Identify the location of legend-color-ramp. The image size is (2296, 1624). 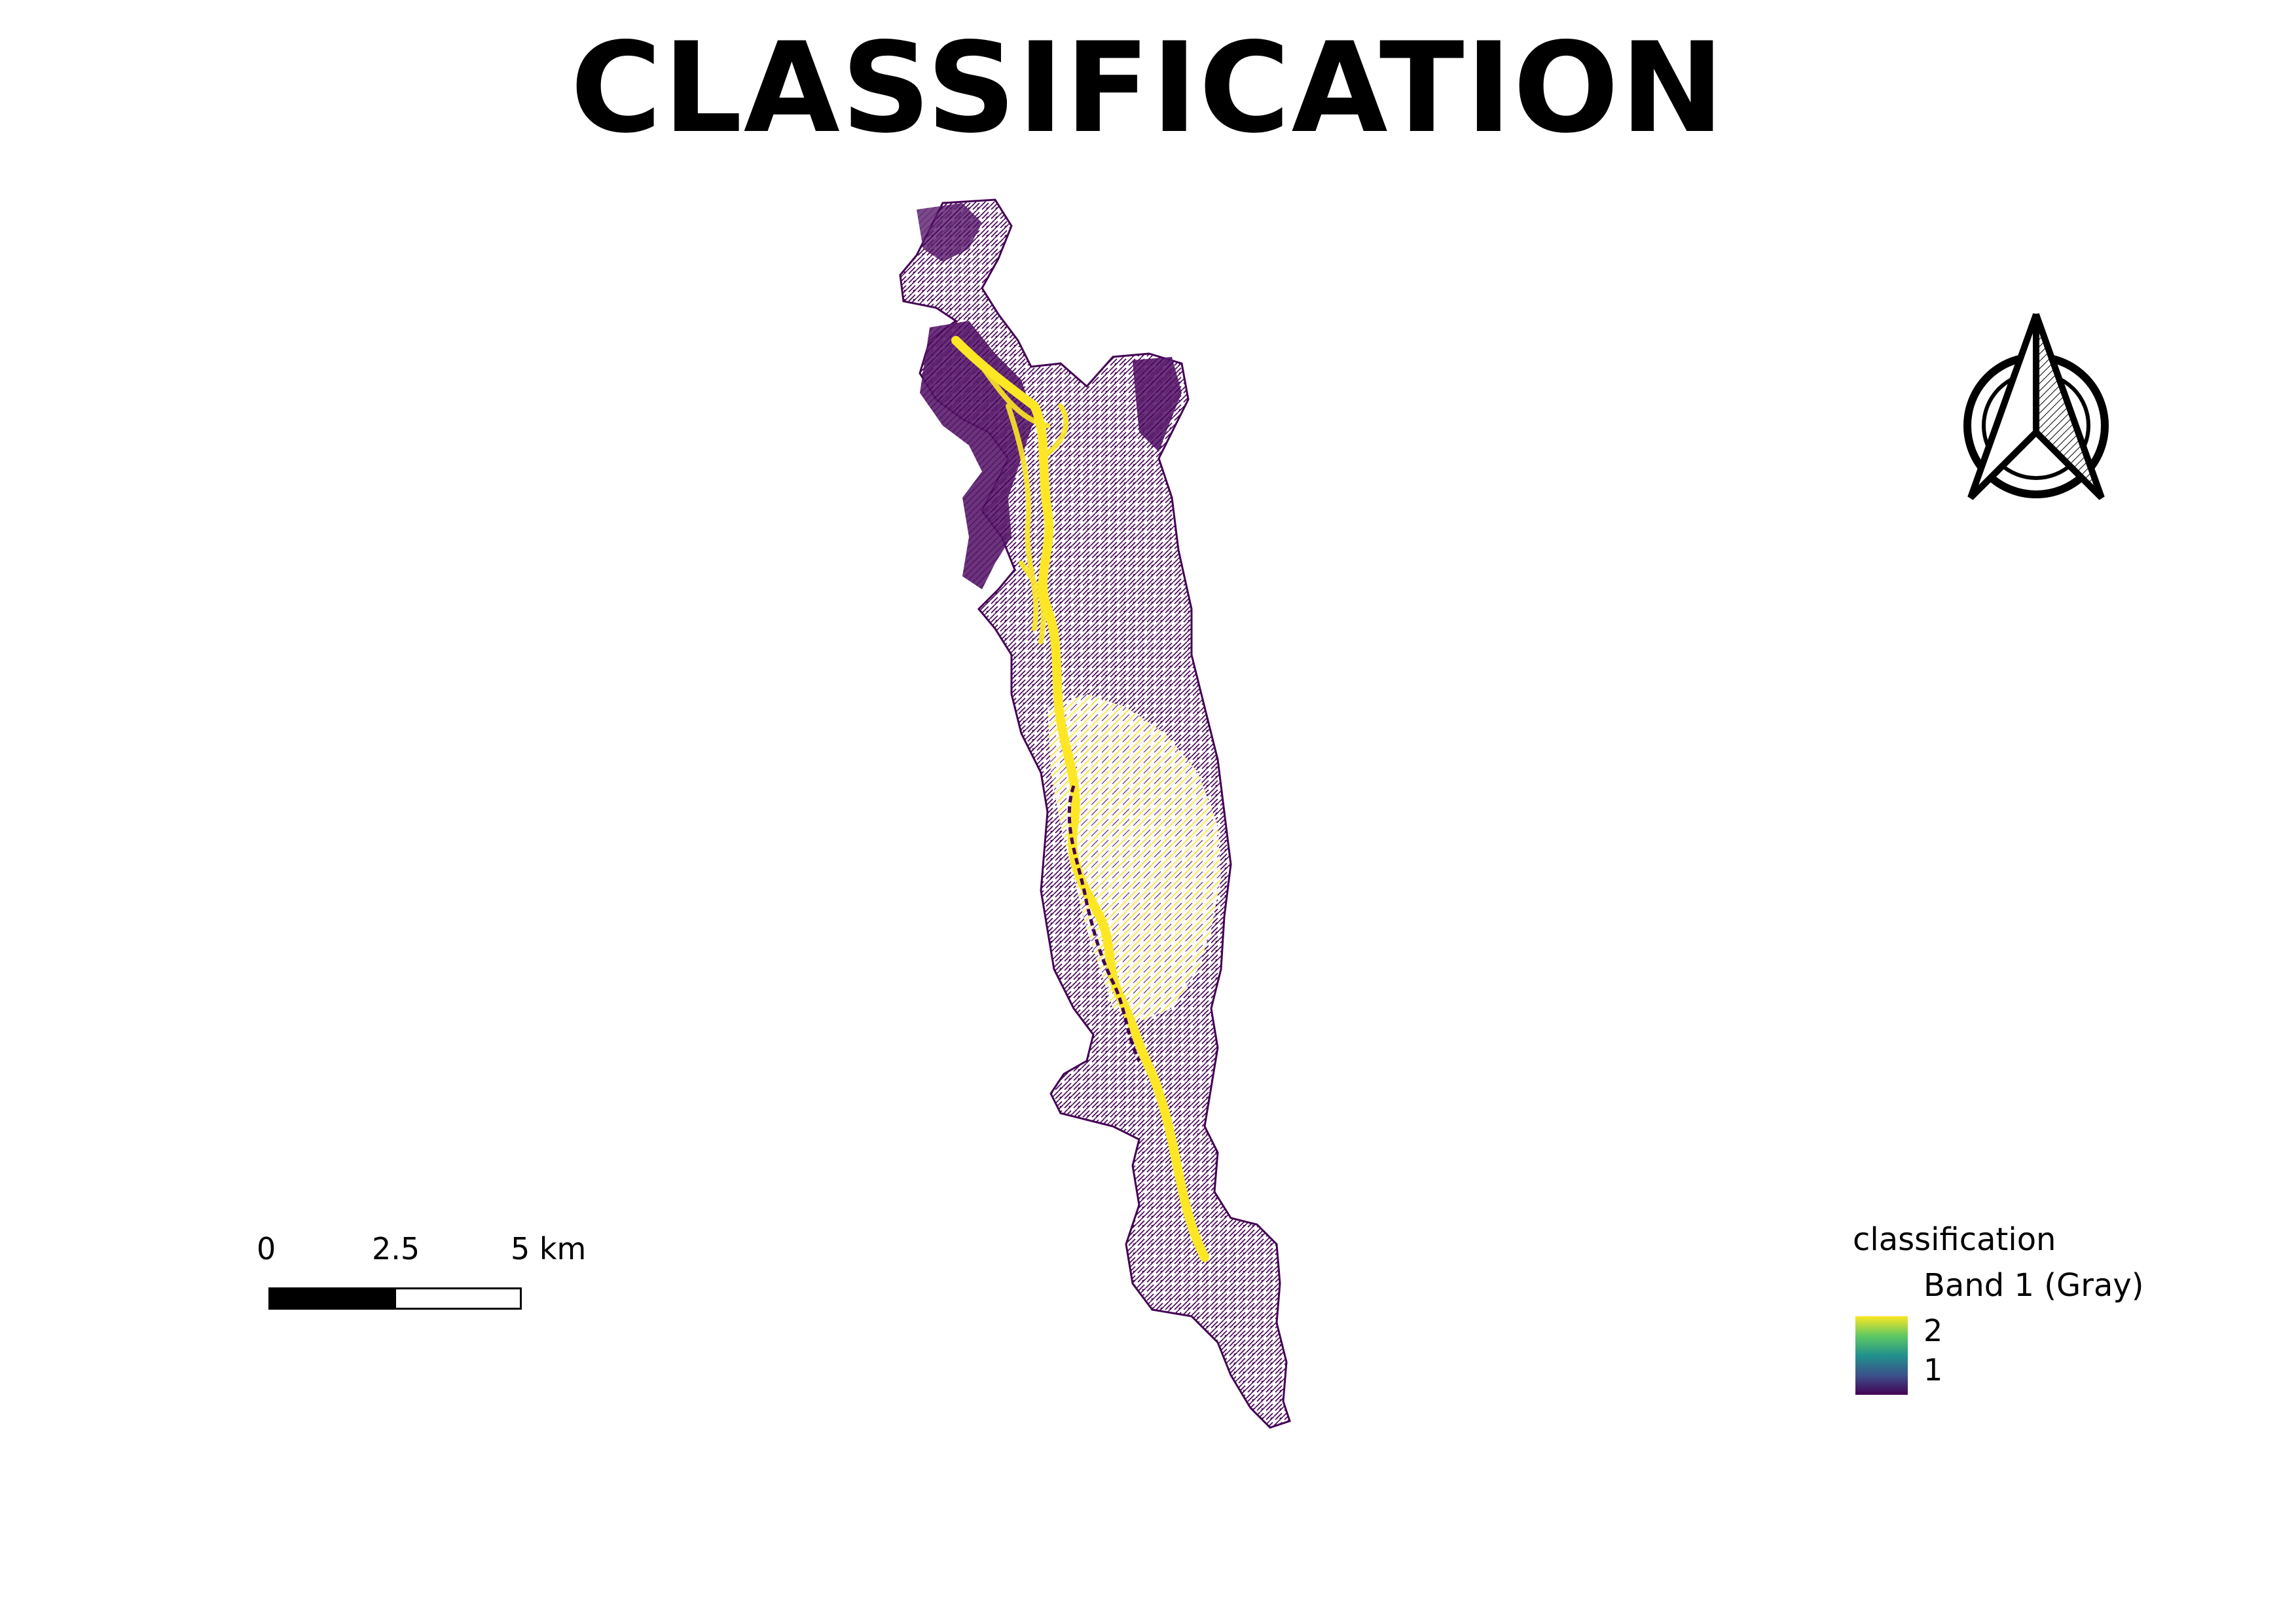
(1881, 1355).